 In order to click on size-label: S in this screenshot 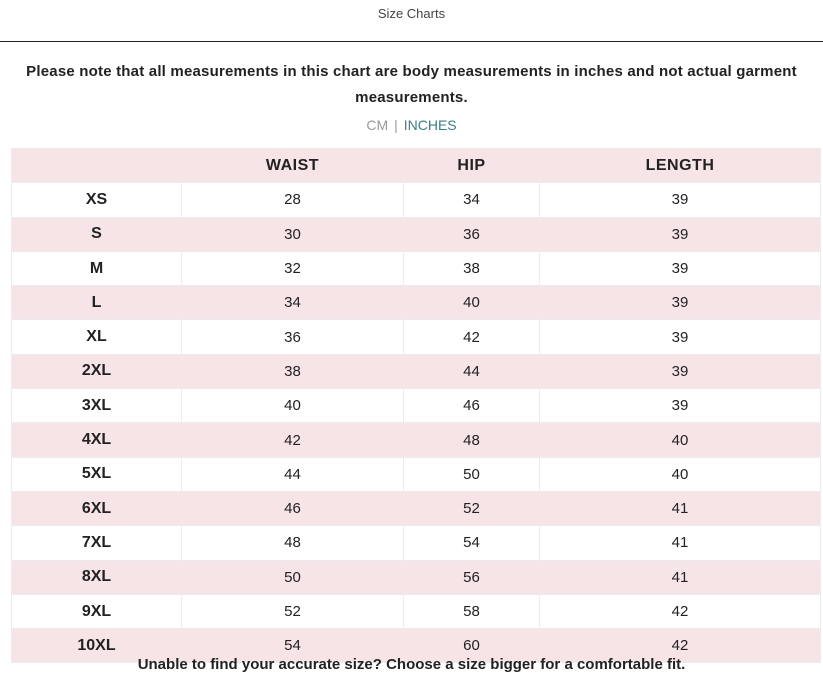, I will do `click(96, 234)`.